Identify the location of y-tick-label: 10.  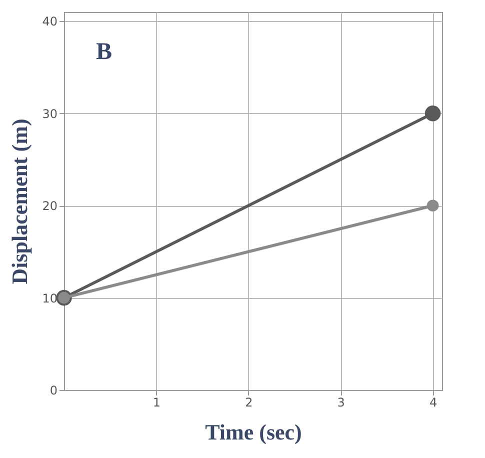
(50, 298).